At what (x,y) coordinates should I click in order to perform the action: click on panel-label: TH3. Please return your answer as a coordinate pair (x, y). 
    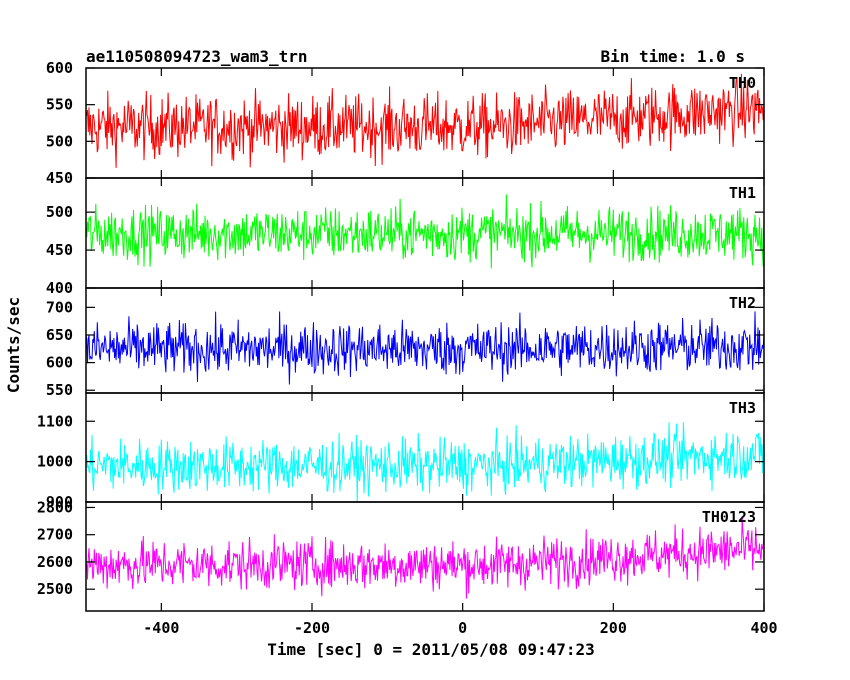
    Looking at the image, I should click on (742, 408).